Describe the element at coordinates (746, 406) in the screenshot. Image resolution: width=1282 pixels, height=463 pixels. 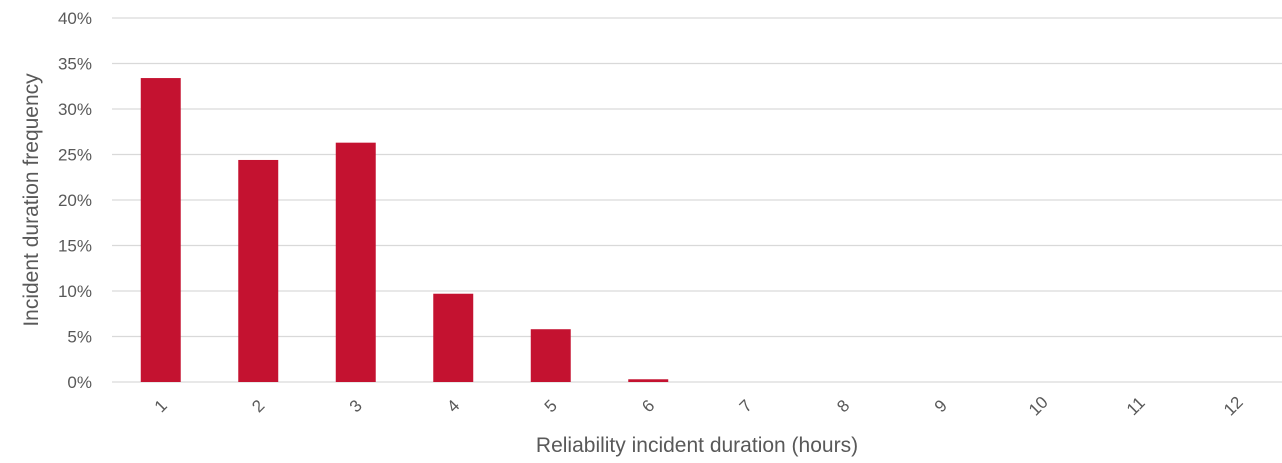
I see `x-tick-label: 7` at that location.